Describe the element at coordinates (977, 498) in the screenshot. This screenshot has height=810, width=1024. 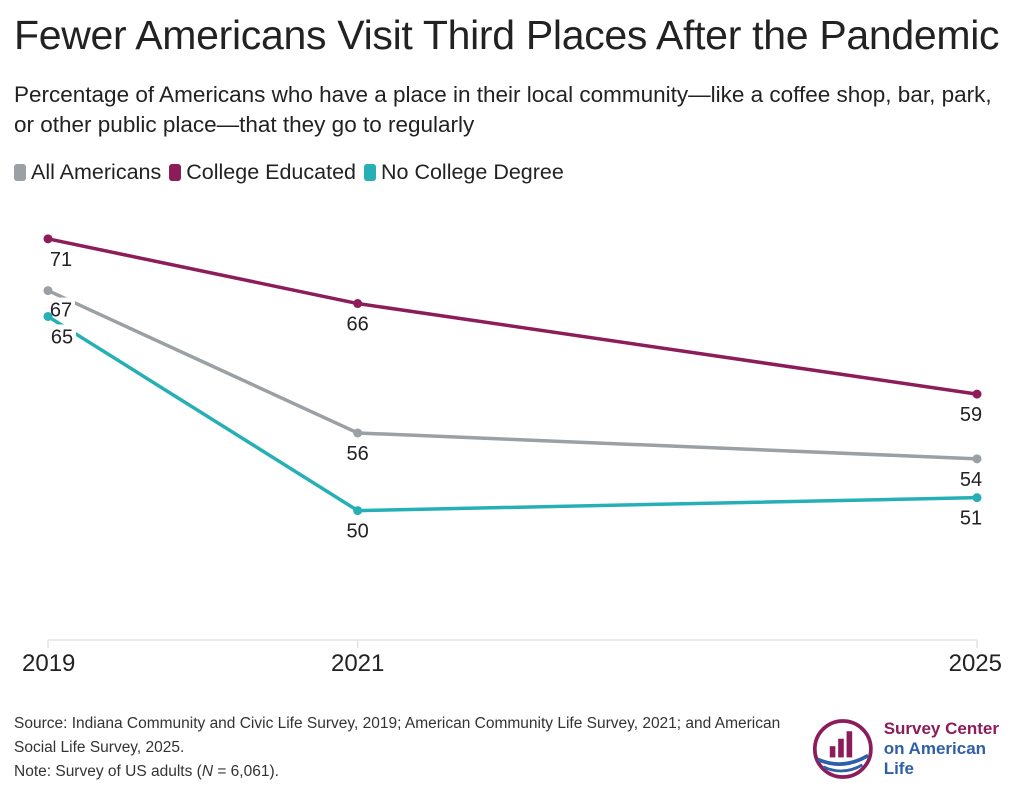
I see `data-point-no-college-degree-2025` at that location.